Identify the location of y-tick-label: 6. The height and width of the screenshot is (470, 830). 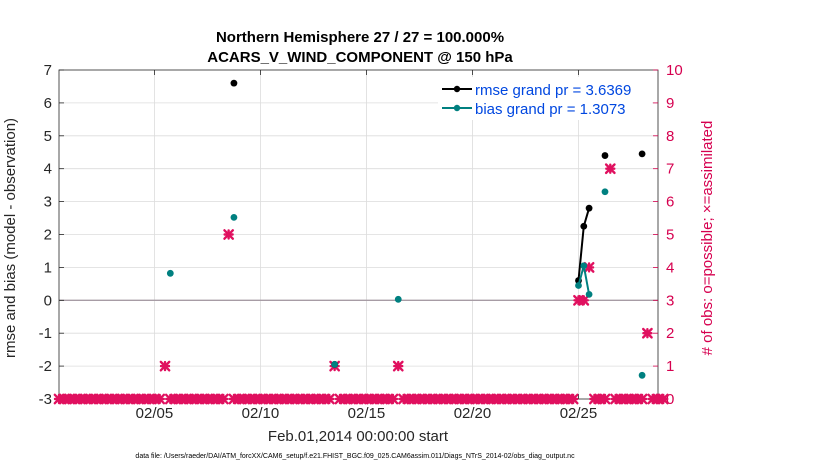
(48, 103).